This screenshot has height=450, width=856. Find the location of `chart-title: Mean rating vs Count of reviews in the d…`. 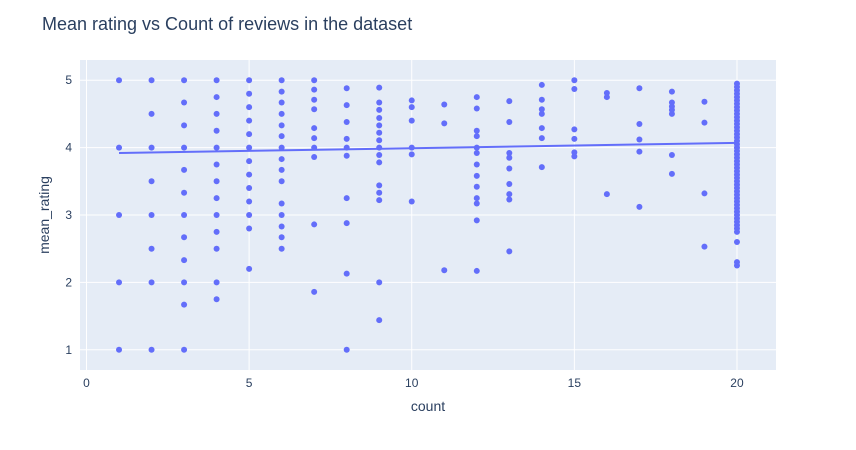

chart-title: Mean rating vs Count of reviews in the d… is located at coordinates (227, 24).